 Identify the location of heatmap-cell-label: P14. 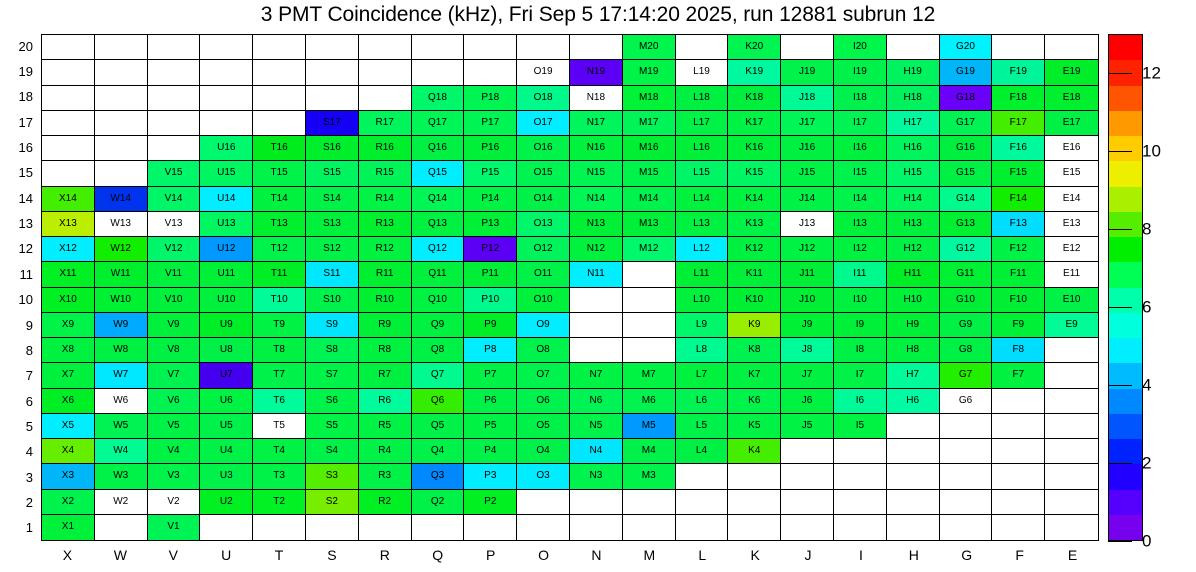
(490, 198).